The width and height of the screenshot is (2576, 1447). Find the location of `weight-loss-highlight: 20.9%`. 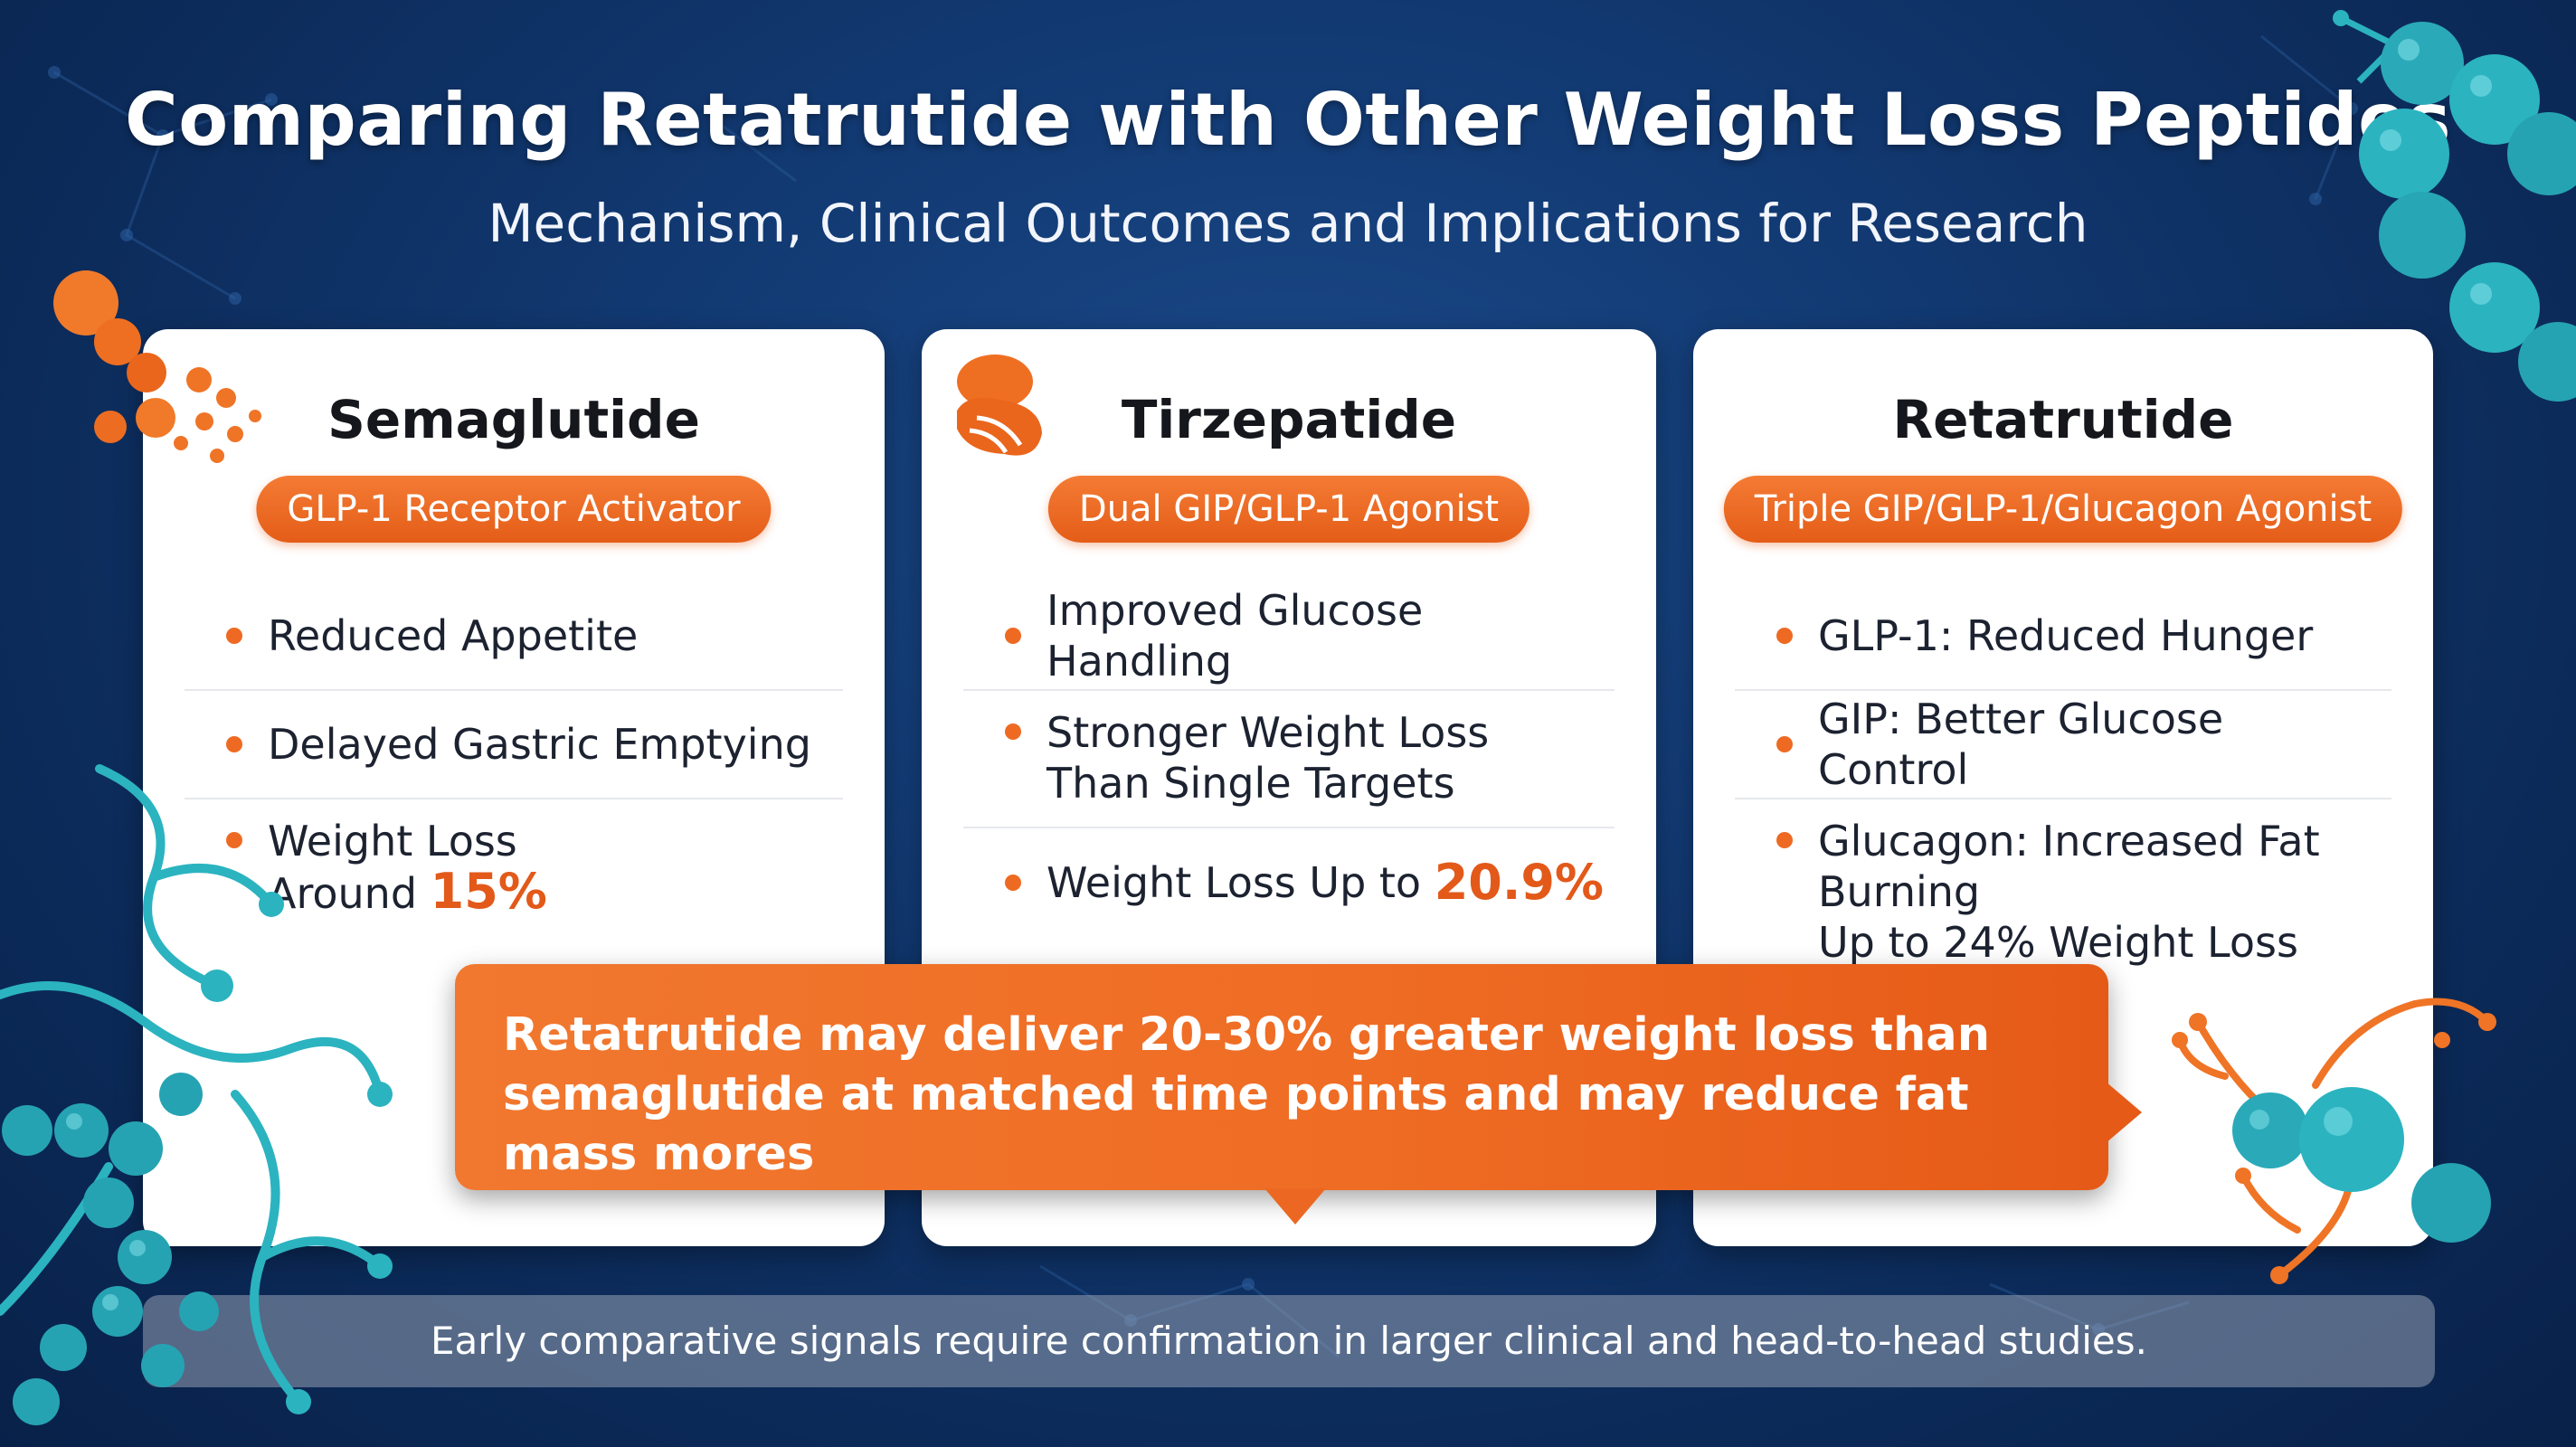

weight-loss-highlight: 20.9% is located at coordinates (1519, 882).